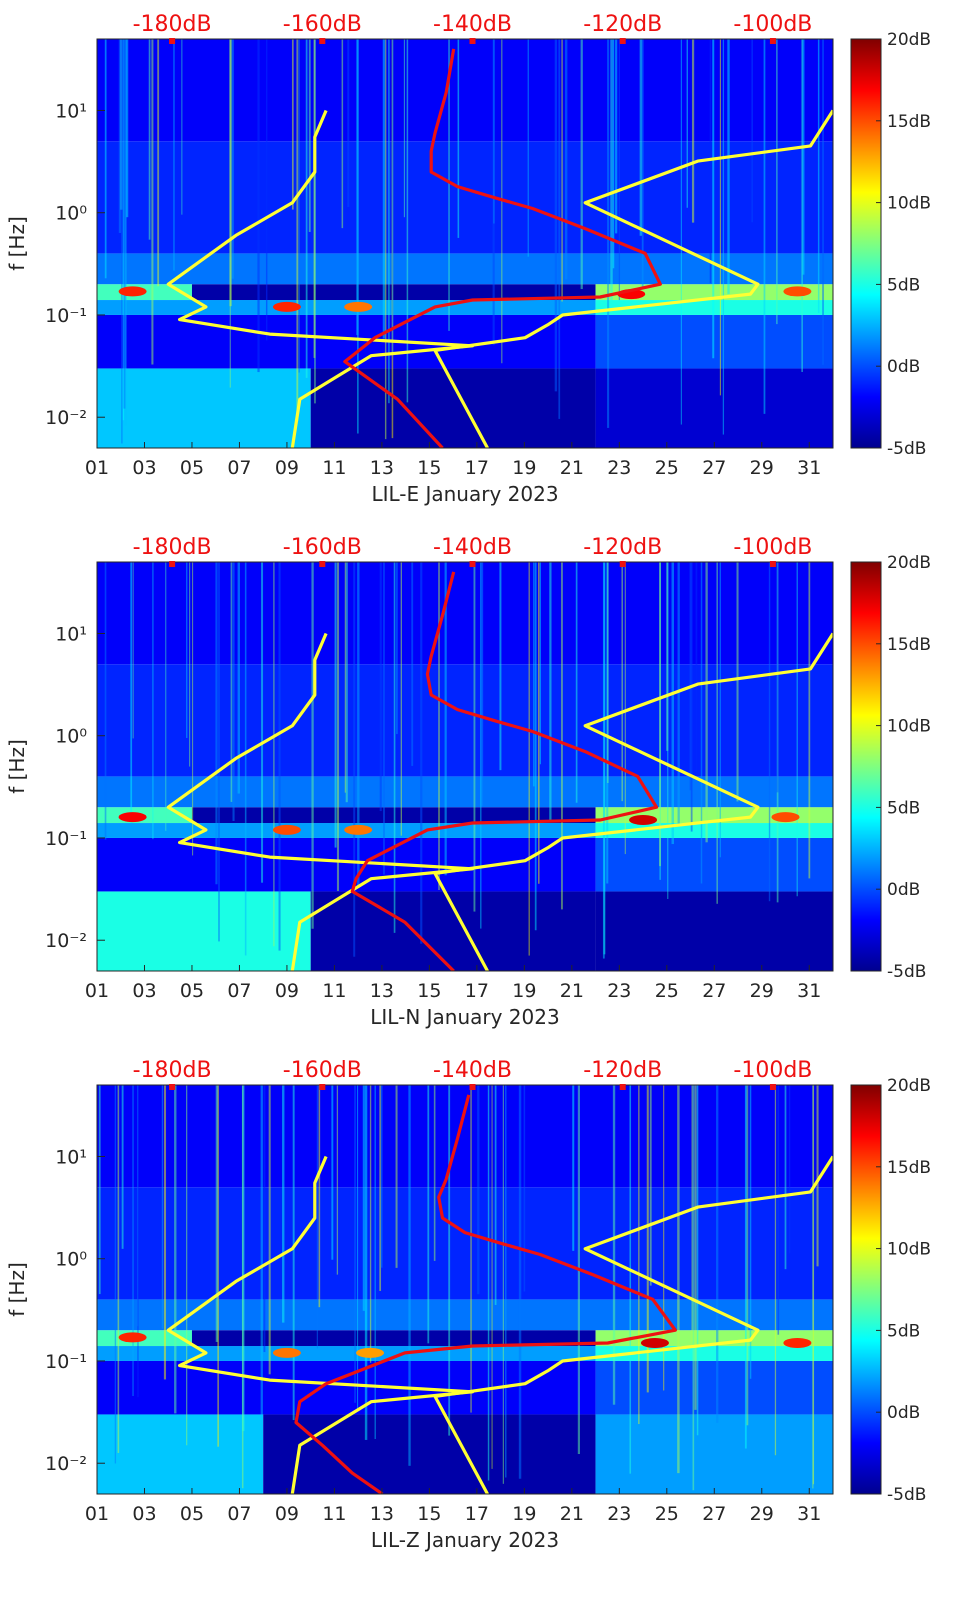 This screenshot has width=962, height=1599. I want to click on top-axis-label: -100dB, so click(772, 547).